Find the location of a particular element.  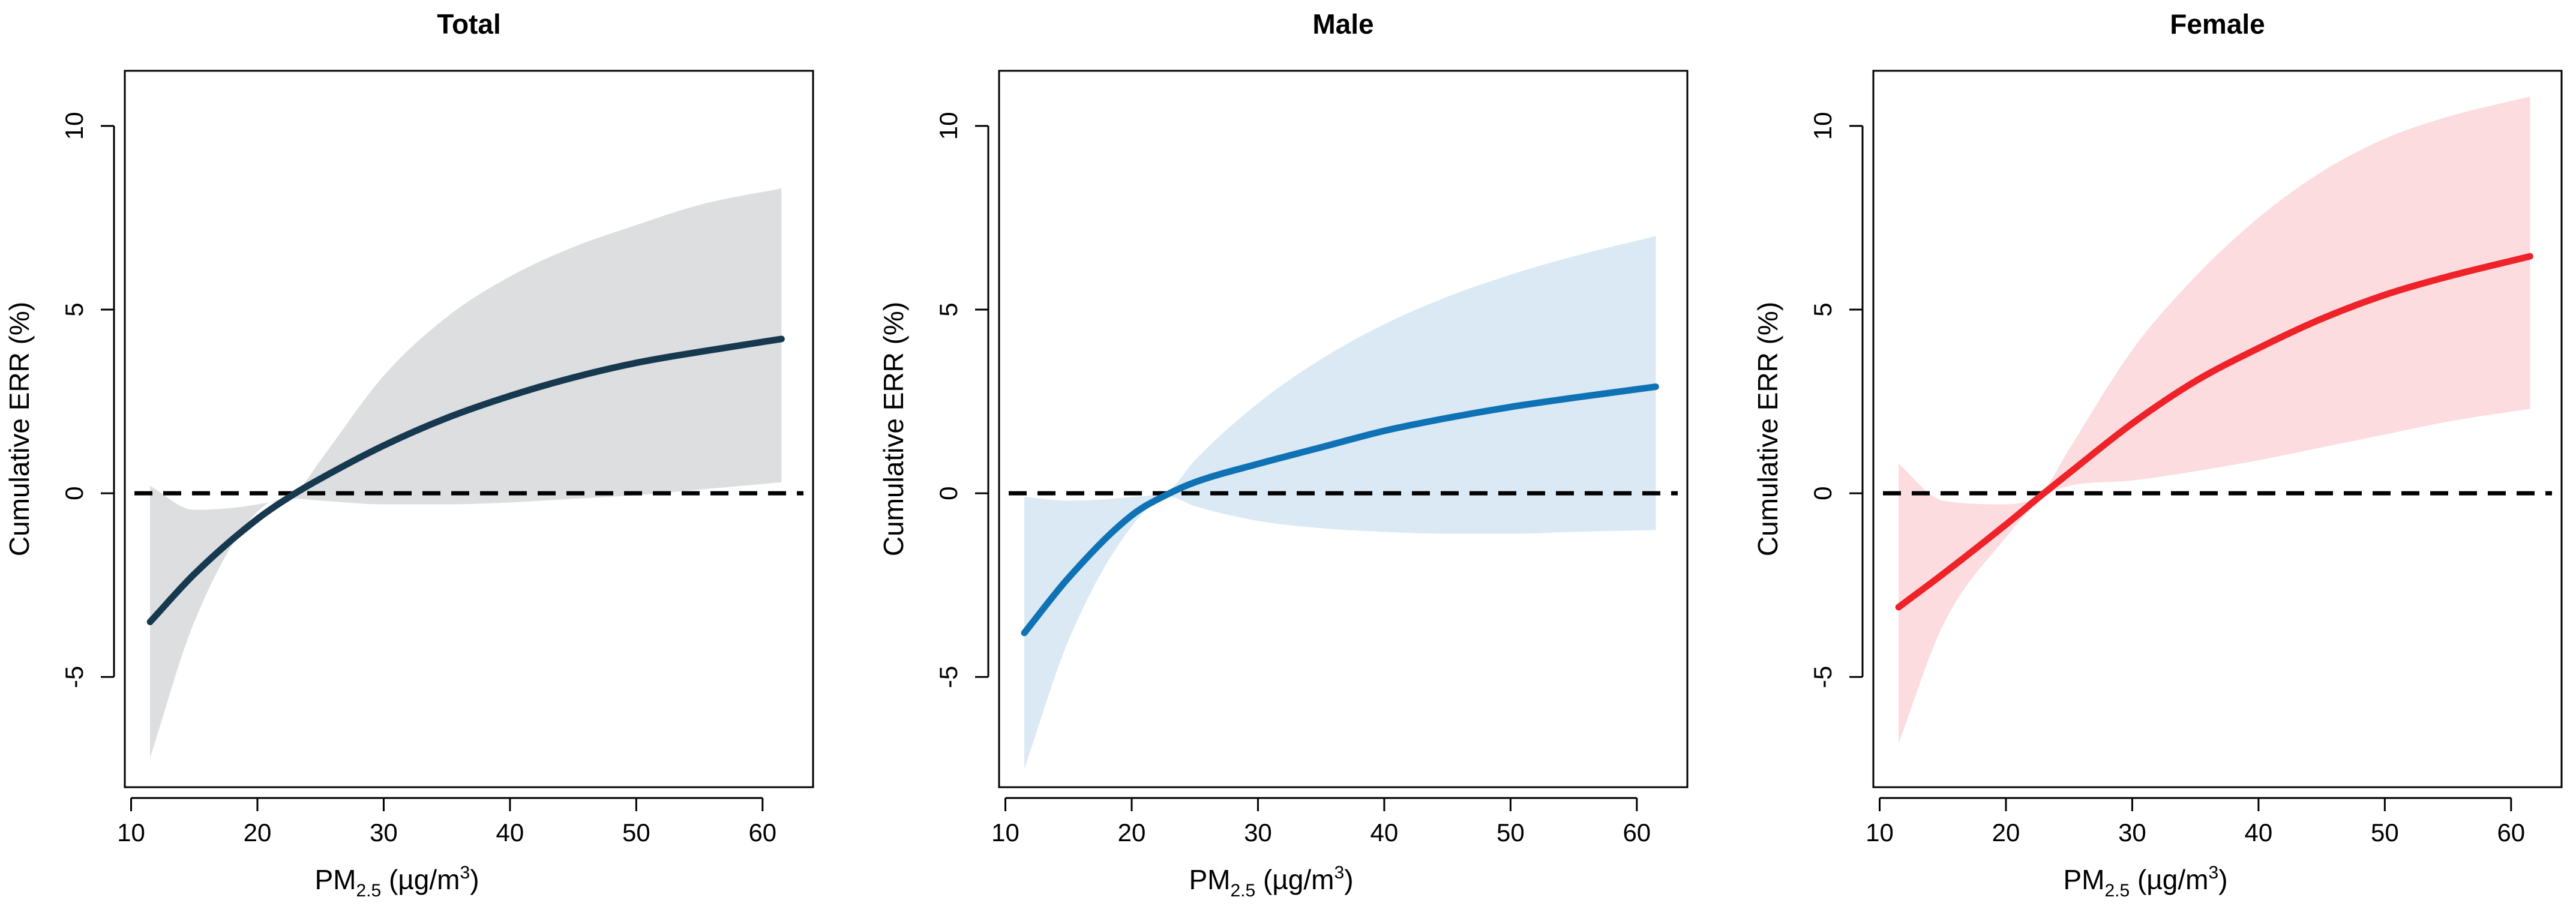

panel-title: Male is located at coordinates (1343, 24).